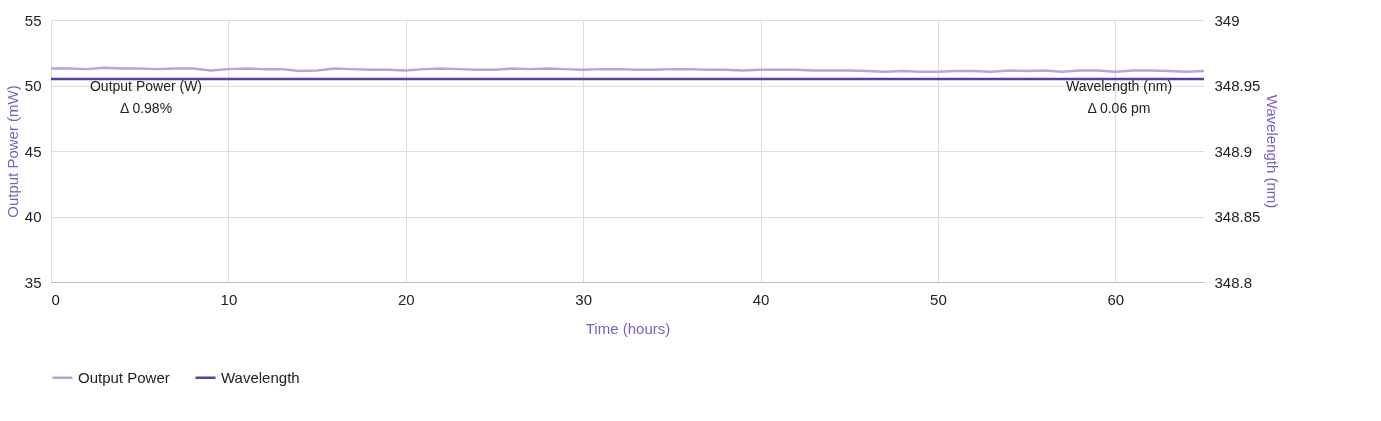  What do you see at coordinates (33, 282) in the screenshot?
I see `y-tick-label: 35` at bounding box center [33, 282].